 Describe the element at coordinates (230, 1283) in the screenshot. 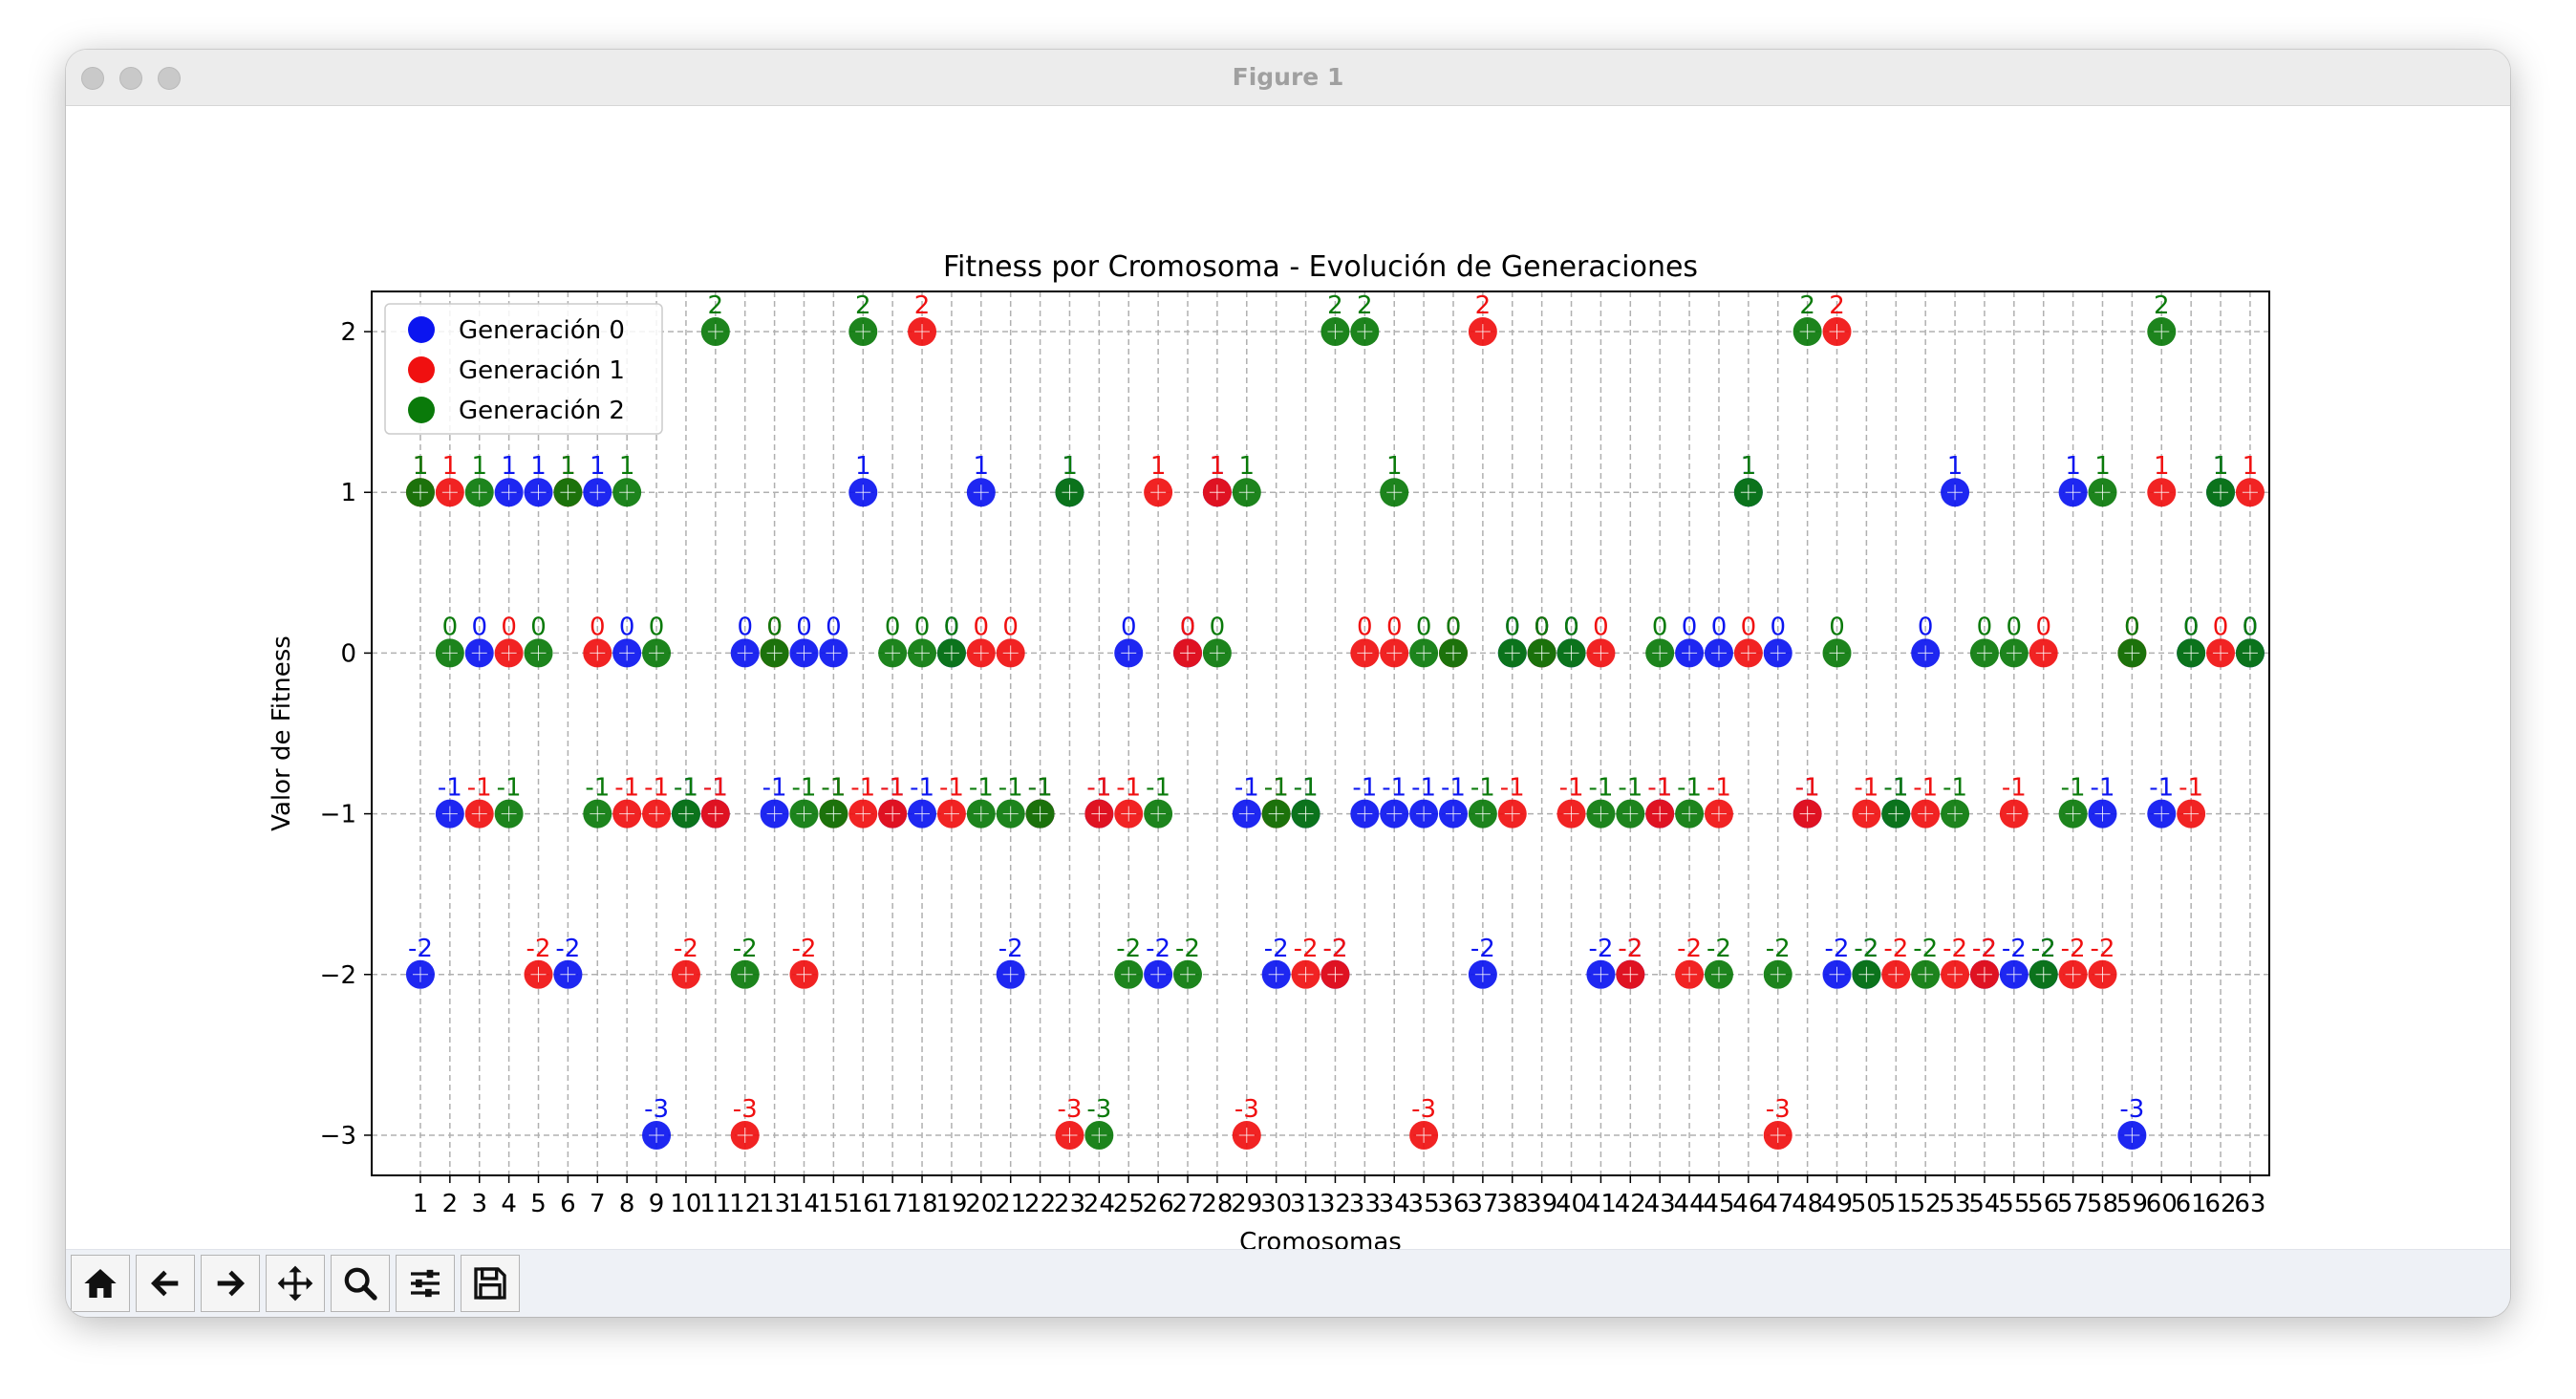

I see `forward-button` at that location.